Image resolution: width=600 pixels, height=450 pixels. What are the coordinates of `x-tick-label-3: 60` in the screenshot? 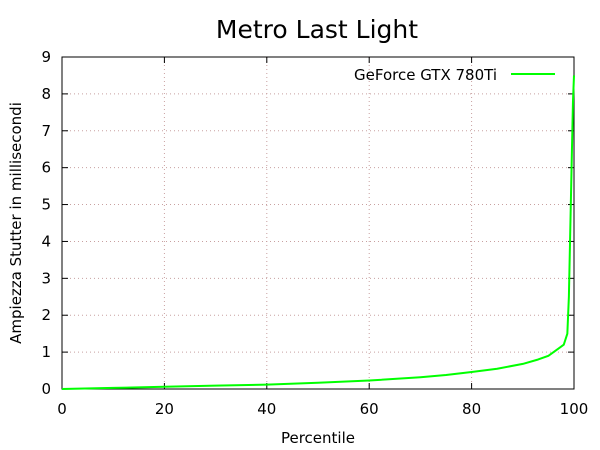 It's located at (369, 409).